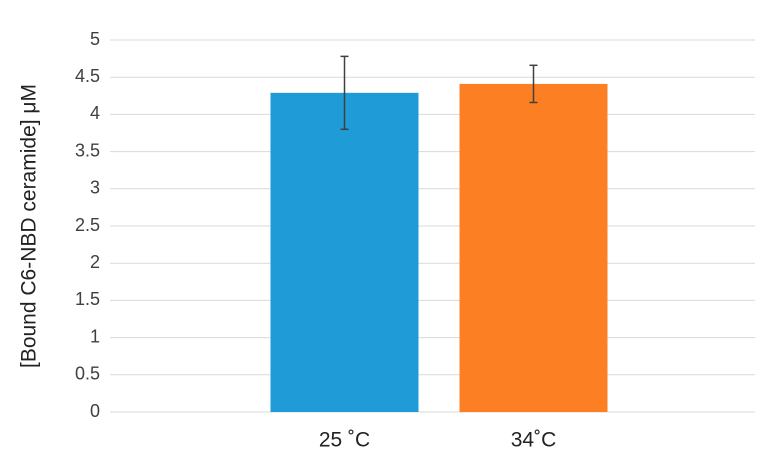  What do you see at coordinates (95, 411) in the screenshot?
I see `y-tick-label: 0` at bounding box center [95, 411].